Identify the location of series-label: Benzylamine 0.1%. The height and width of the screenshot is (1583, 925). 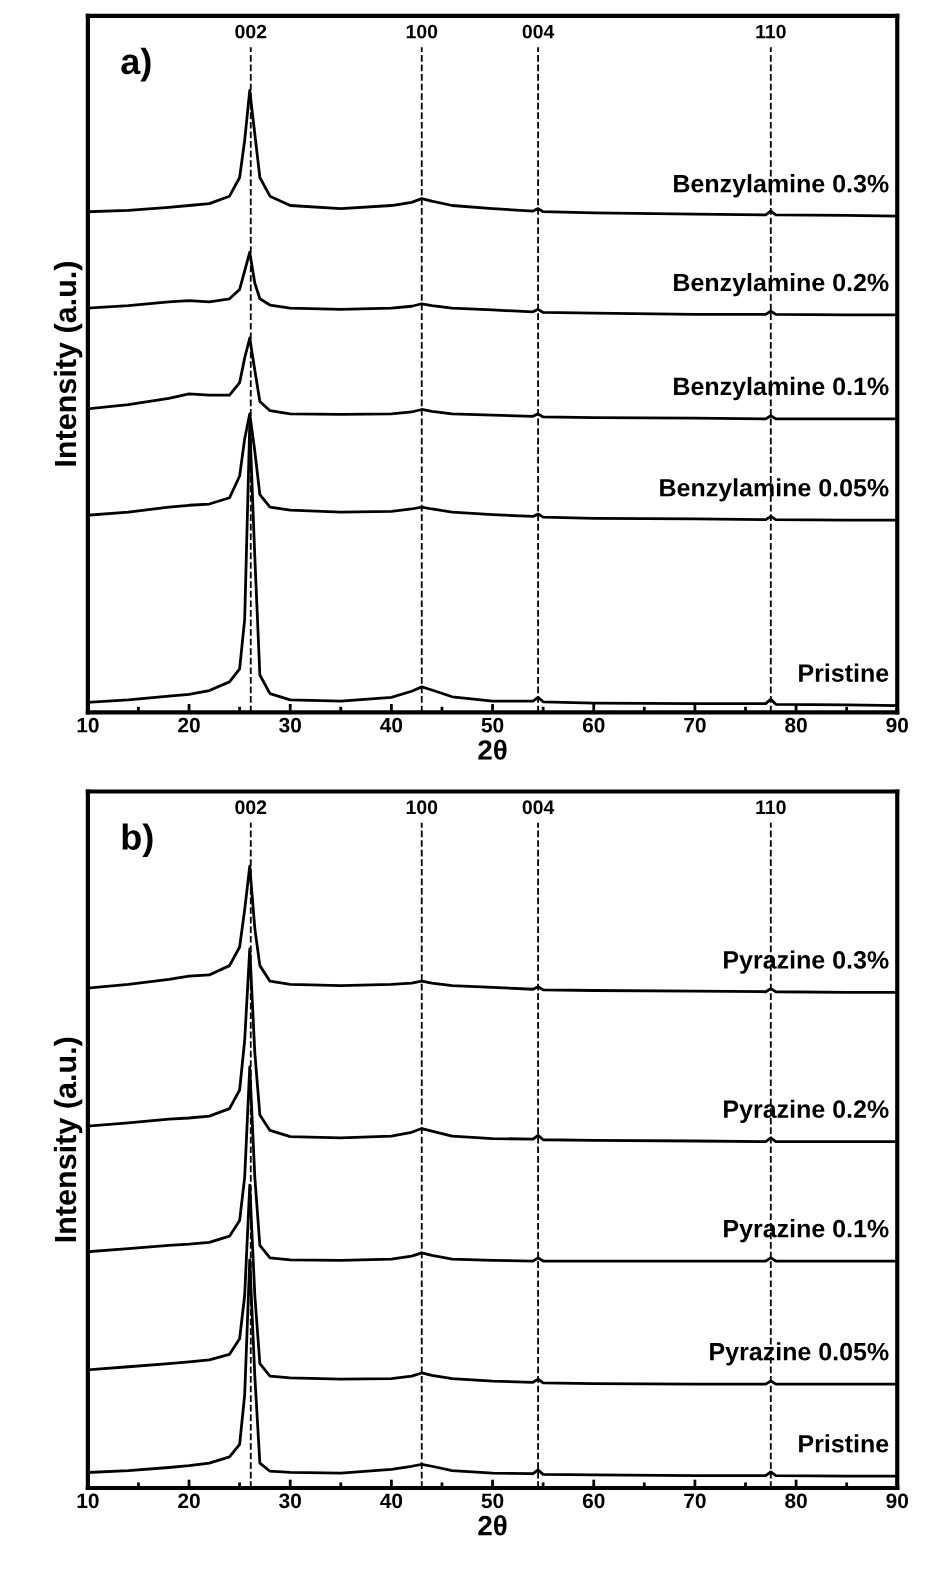
(781, 388).